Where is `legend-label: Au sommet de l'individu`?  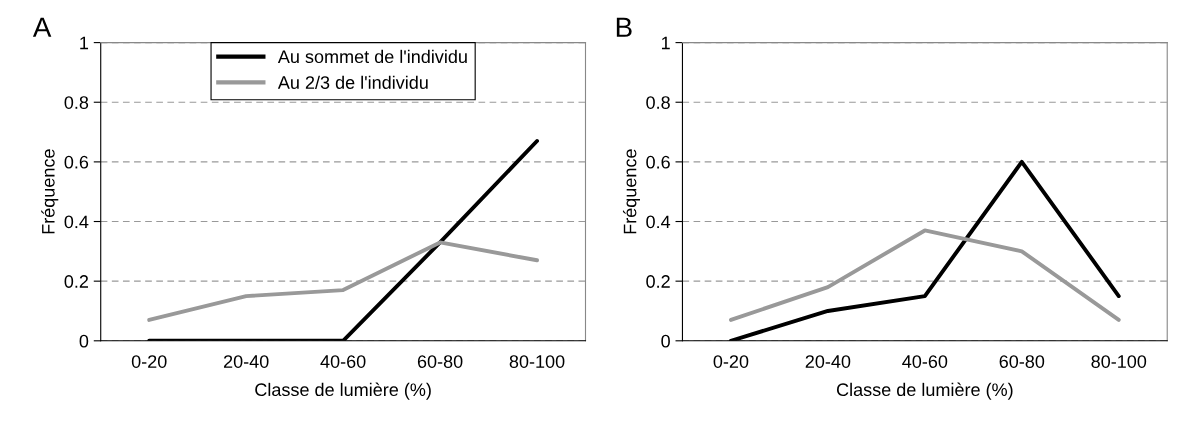
legend-label: Au sommet de l'individu is located at coordinates (372, 56).